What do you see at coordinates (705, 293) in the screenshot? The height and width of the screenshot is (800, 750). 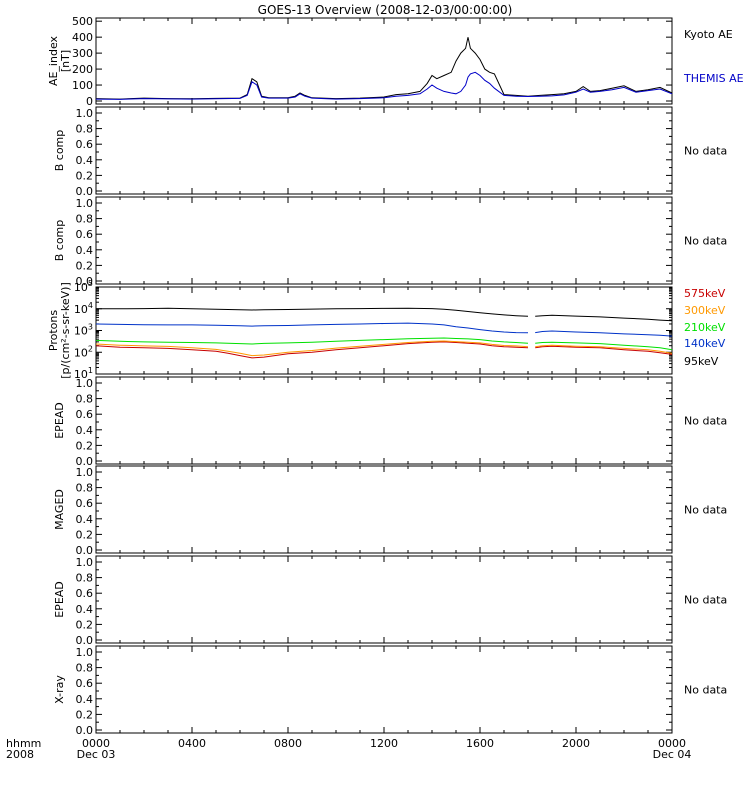 I see `legend-entry: 575keV` at bounding box center [705, 293].